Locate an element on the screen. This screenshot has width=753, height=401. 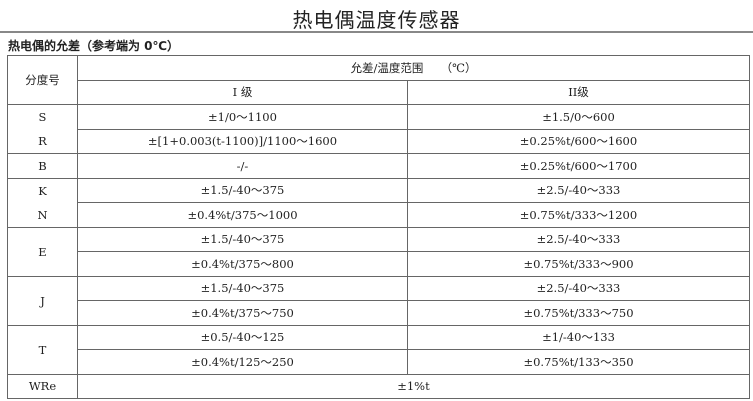
table-row: J ±1.5/-40～375 ±2.5/-40～333 is located at coordinates (378, 300).